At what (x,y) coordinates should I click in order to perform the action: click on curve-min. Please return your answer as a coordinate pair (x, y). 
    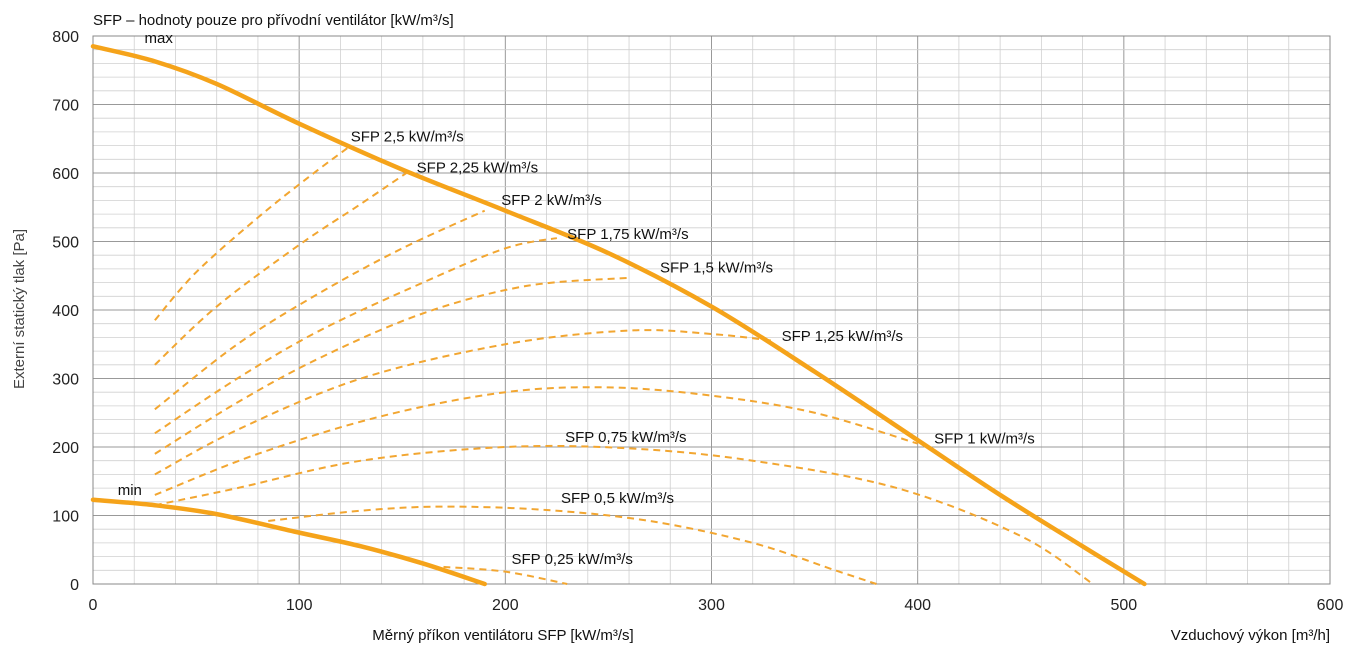
    Looking at the image, I should click on (288, 542).